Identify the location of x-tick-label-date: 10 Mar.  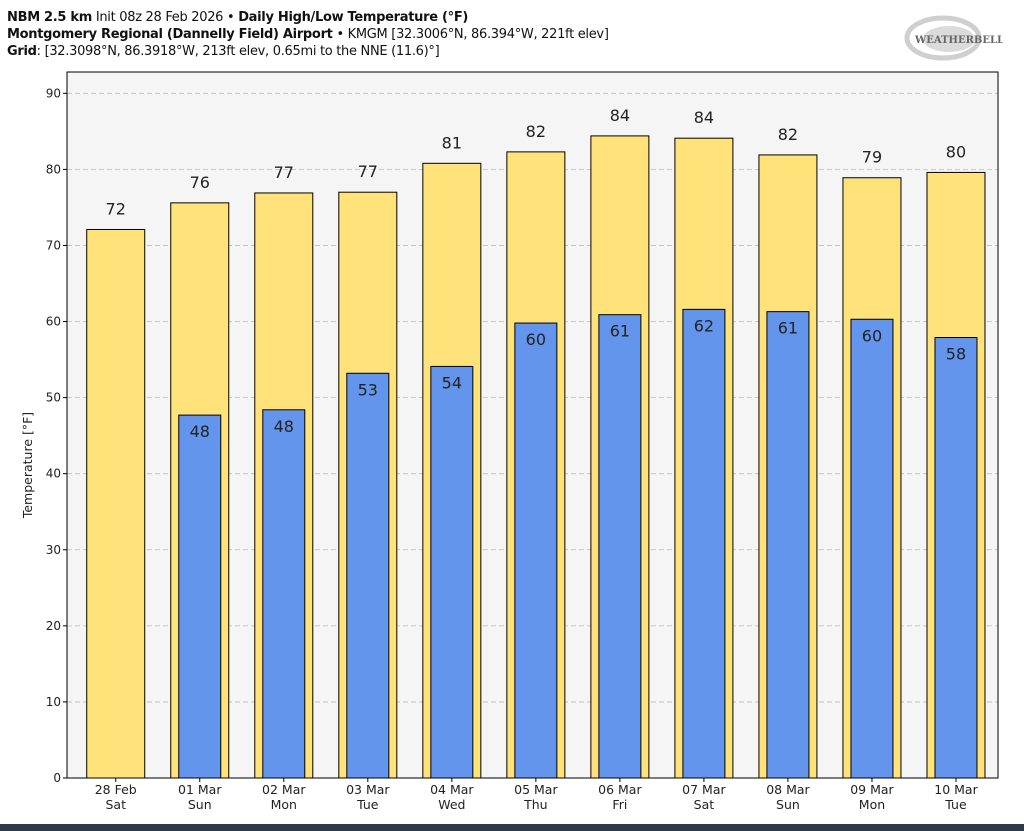
(956, 789).